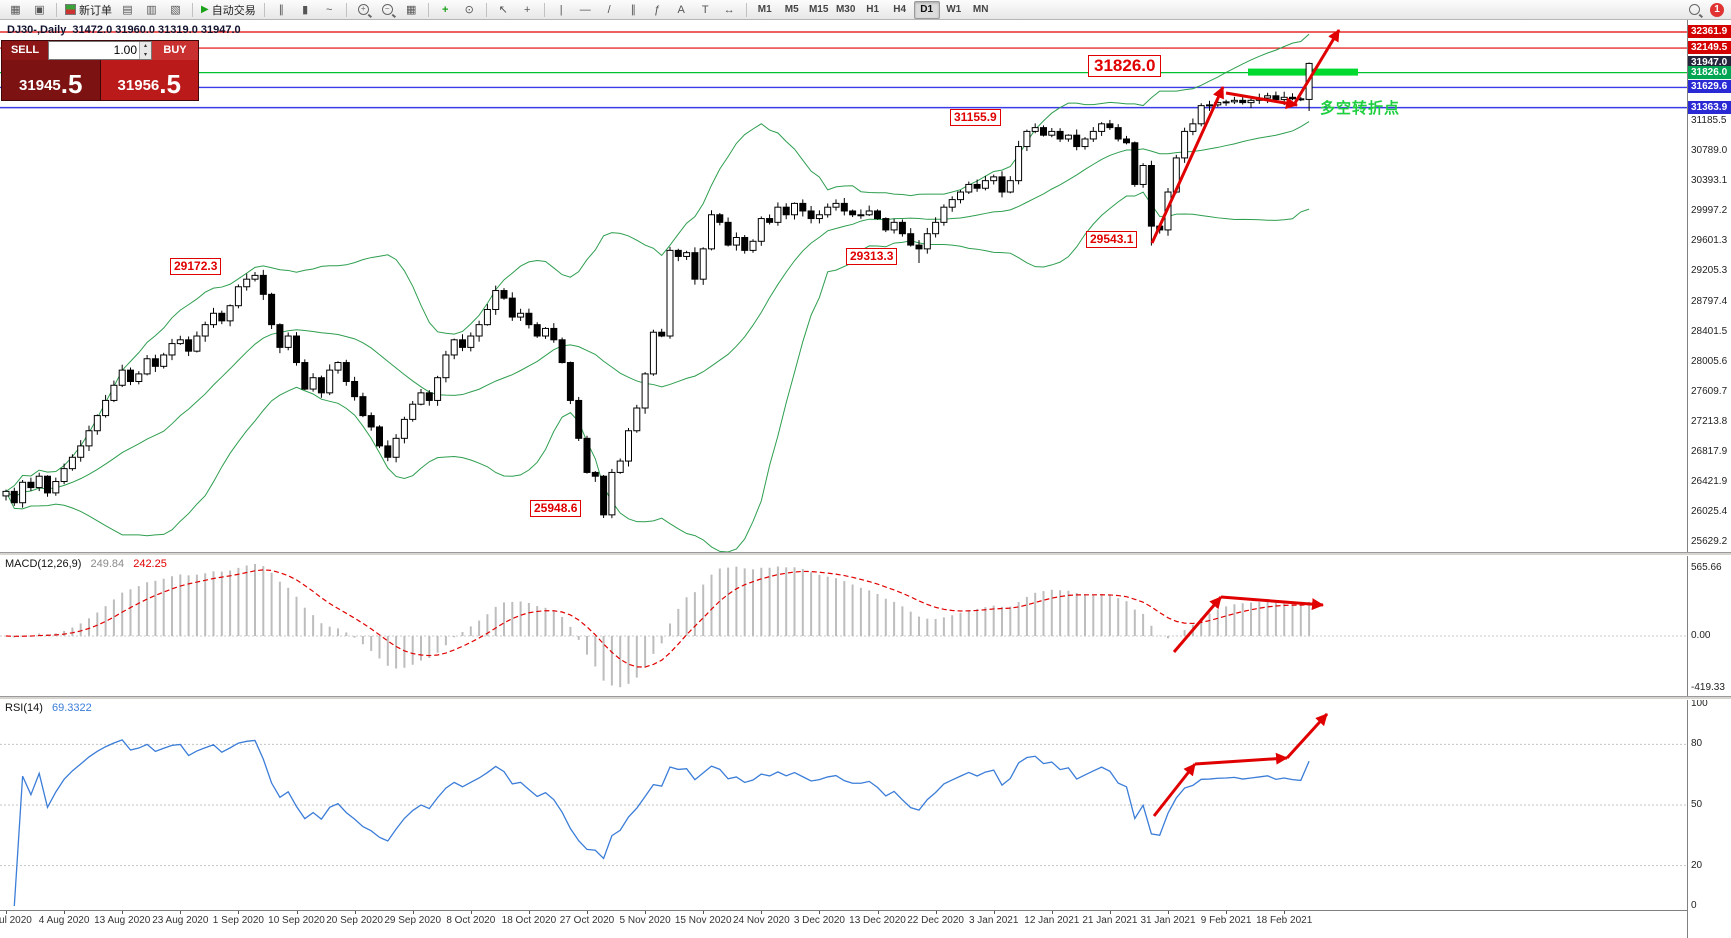 This screenshot has height=938, width=1731. I want to click on market-watch-icon: ▤, so click(127, 10).